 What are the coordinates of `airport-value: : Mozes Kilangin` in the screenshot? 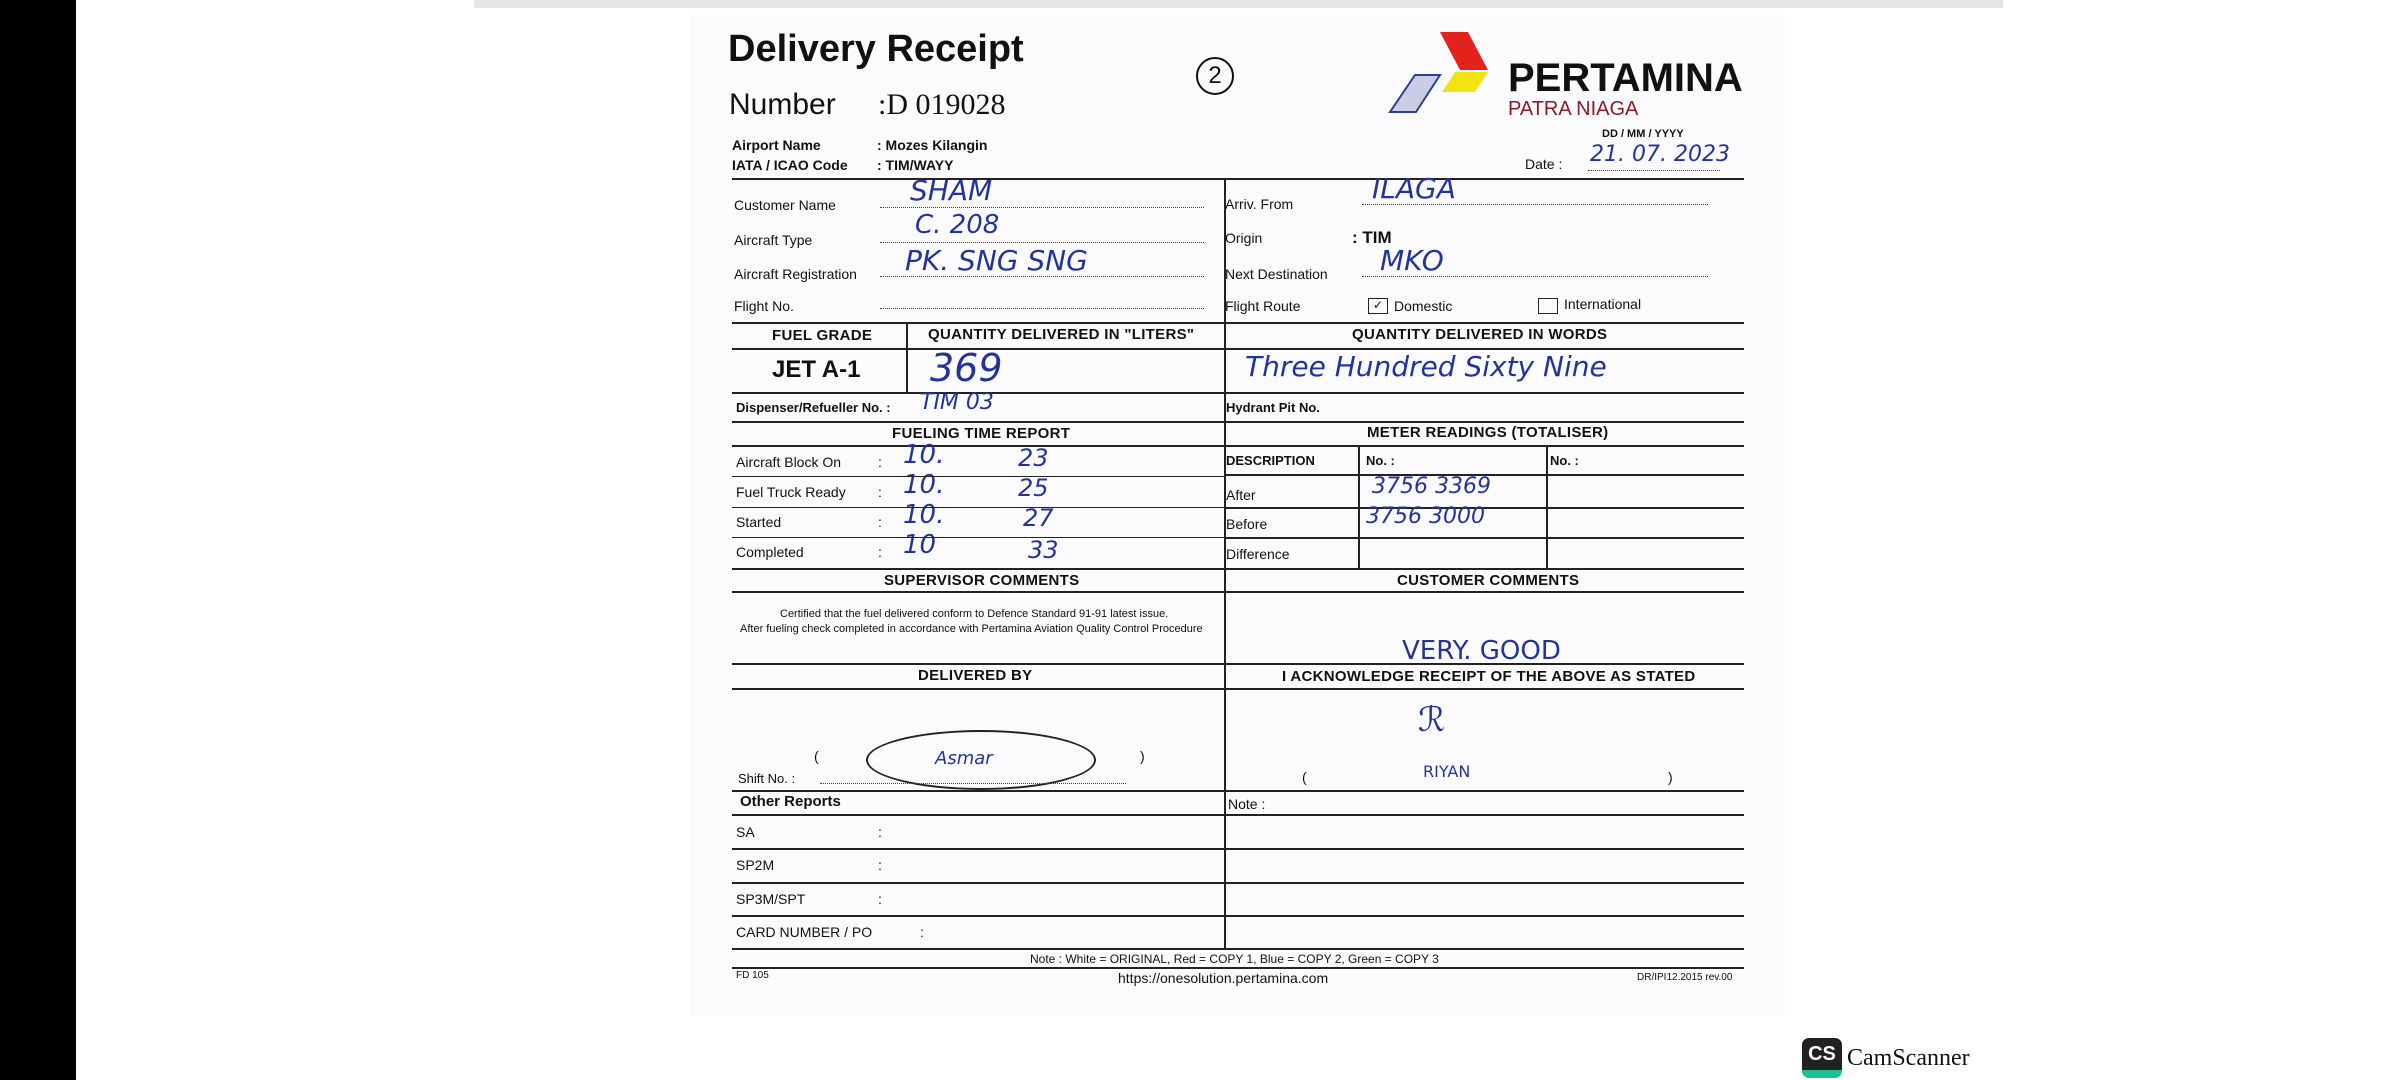 It's located at (932, 145).